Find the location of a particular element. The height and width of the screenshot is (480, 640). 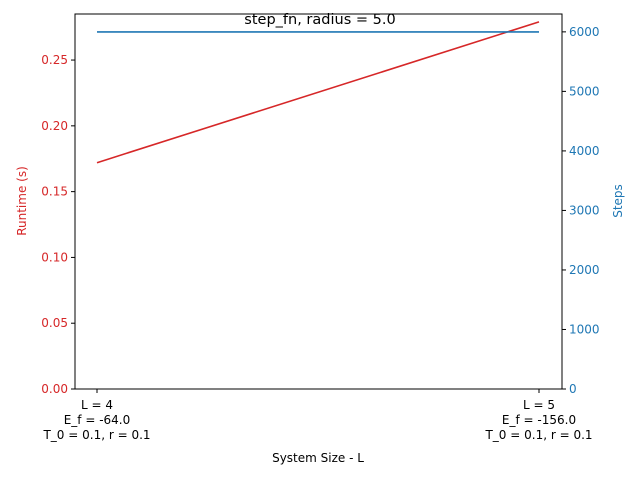

x-axis-tick-label: E_f = -156.0 is located at coordinates (539, 420).